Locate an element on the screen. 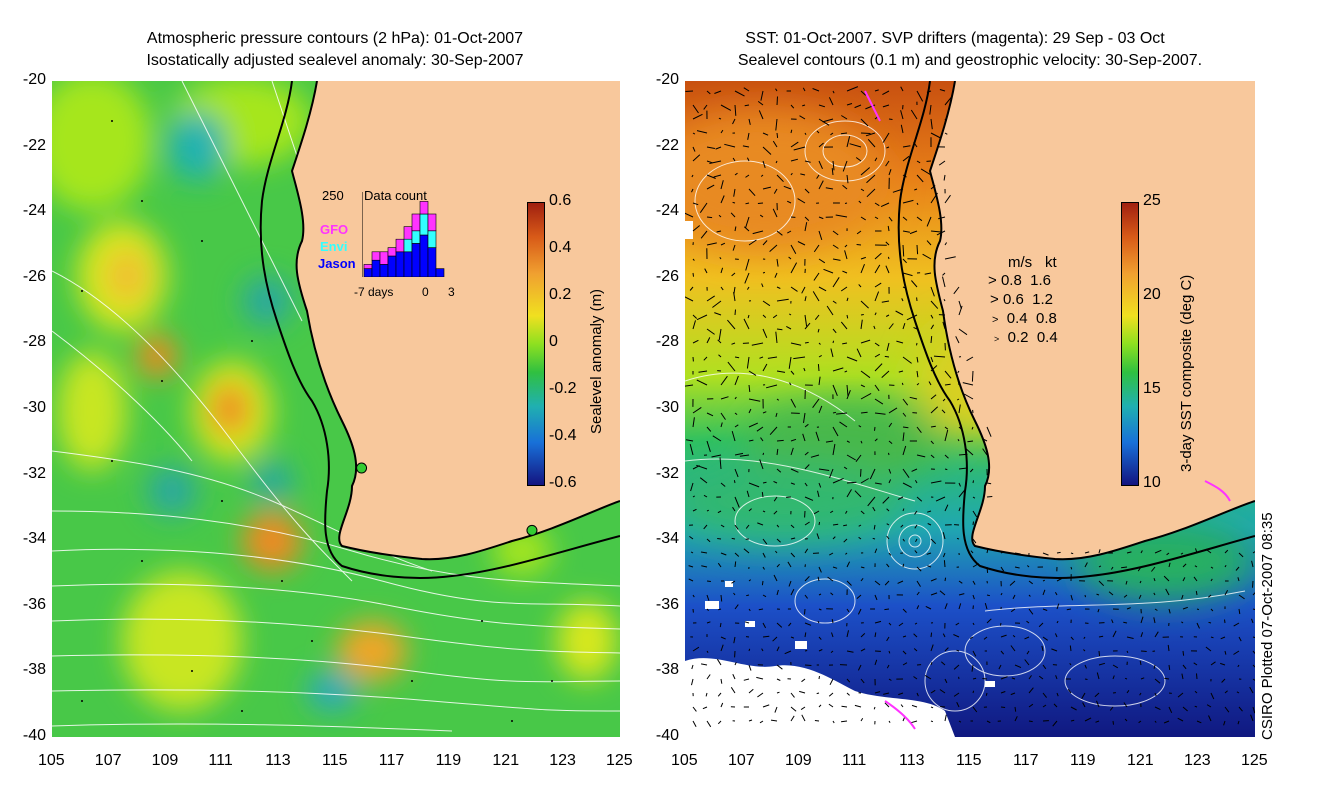 This screenshot has width=1320, height=810. right-colorbar is located at coordinates (1130, 344).